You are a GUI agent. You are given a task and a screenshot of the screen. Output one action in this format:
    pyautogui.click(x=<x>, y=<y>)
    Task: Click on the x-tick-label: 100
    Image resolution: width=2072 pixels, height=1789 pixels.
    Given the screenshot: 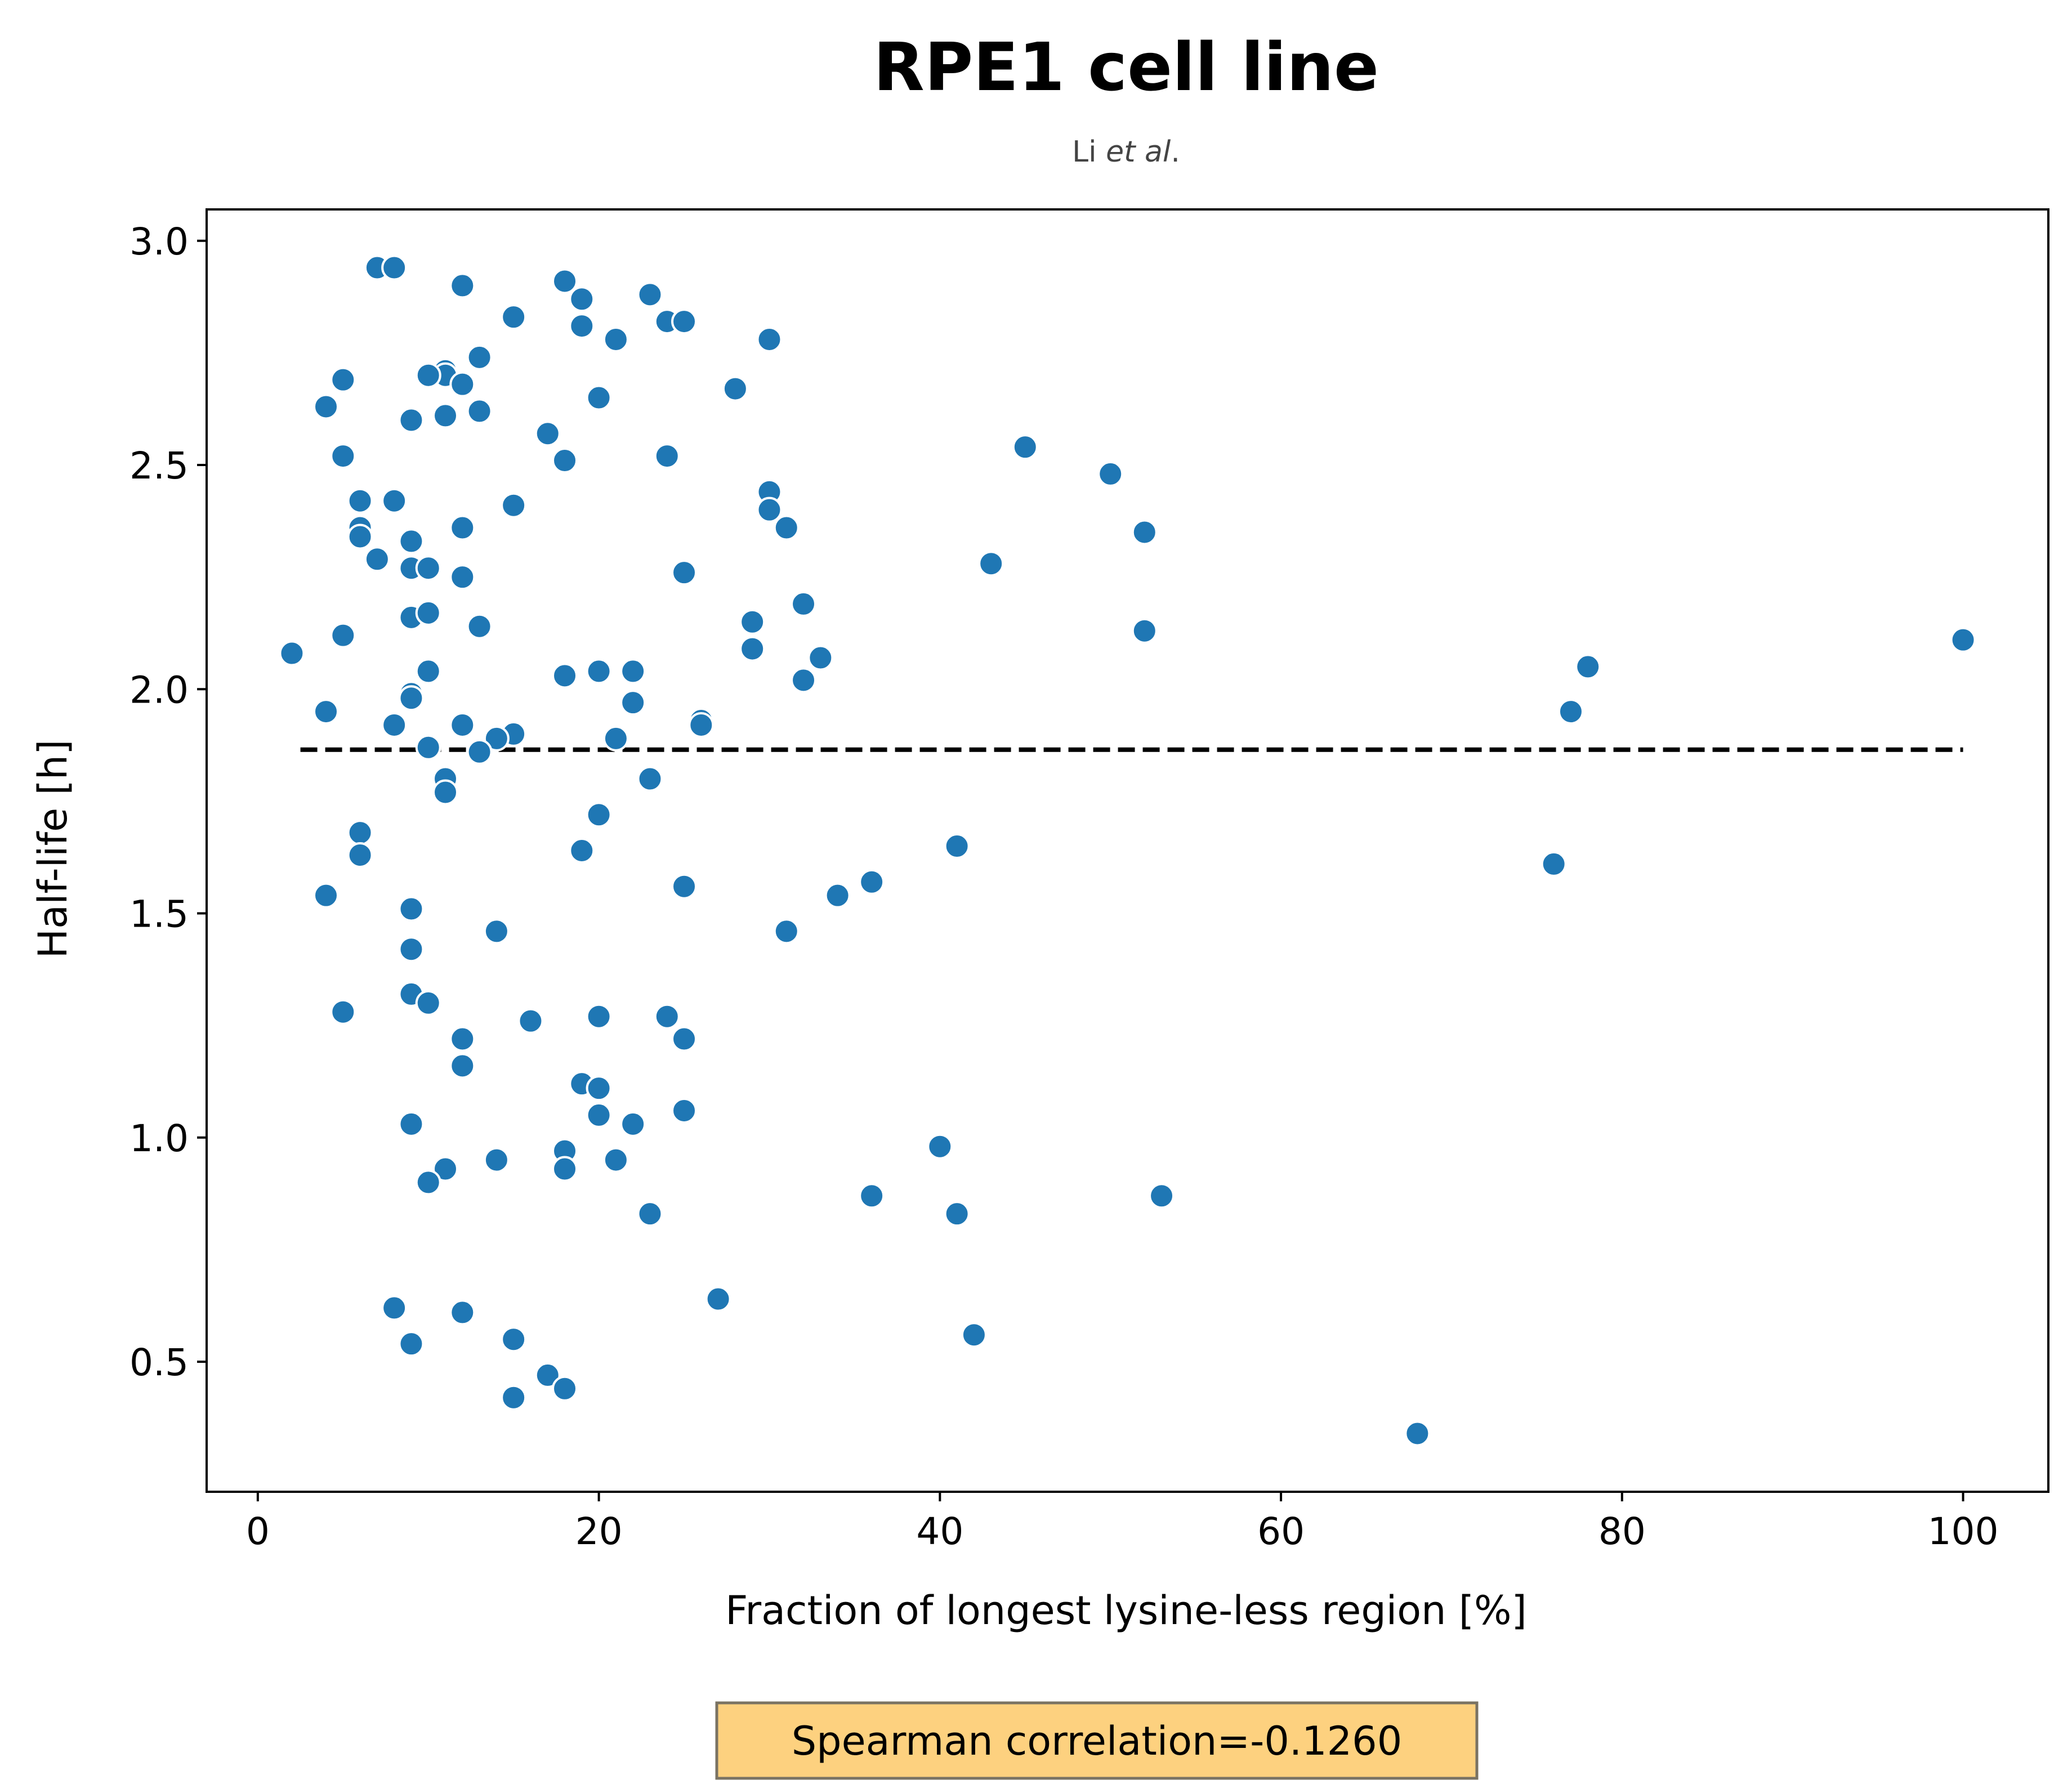 What is the action you would take?
    pyautogui.click(x=1963, y=1531)
    